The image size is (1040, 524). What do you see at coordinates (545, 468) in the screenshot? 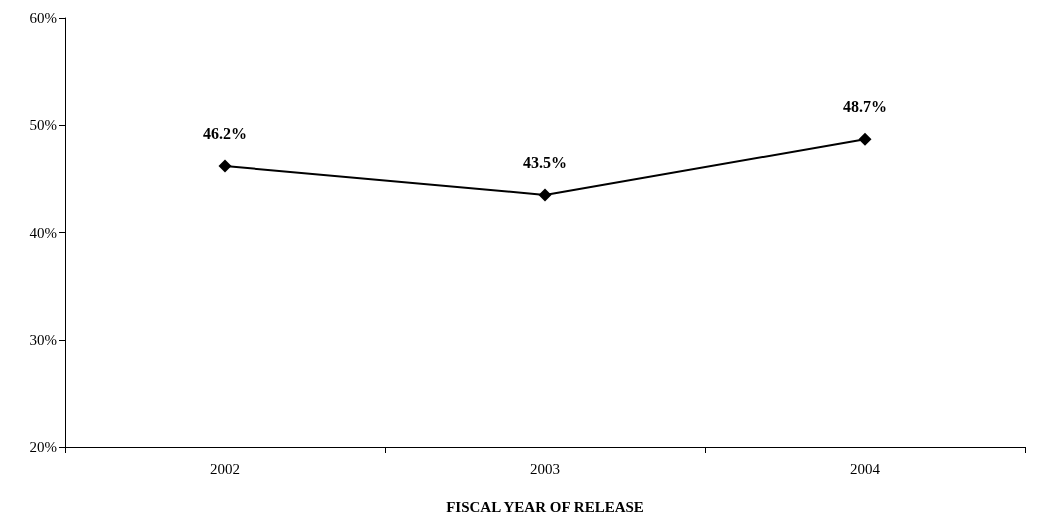
I see `x-tick-label: 2003` at bounding box center [545, 468].